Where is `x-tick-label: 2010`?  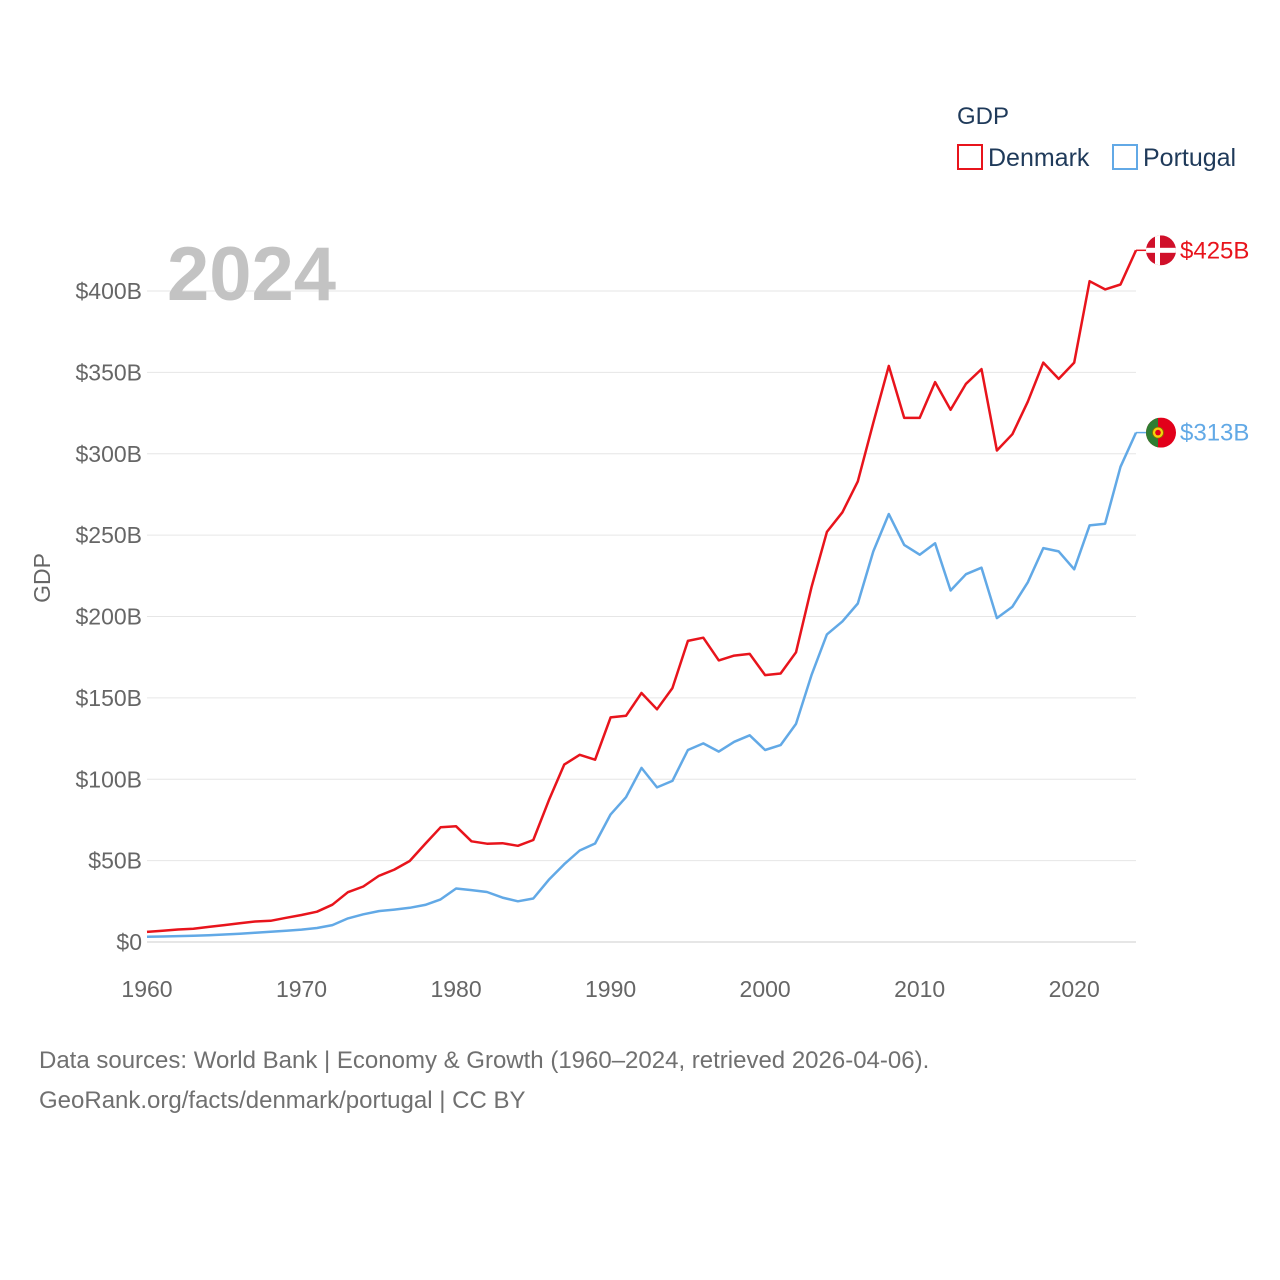 x-tick-label: 2010 is located at coordinates (919, 989).